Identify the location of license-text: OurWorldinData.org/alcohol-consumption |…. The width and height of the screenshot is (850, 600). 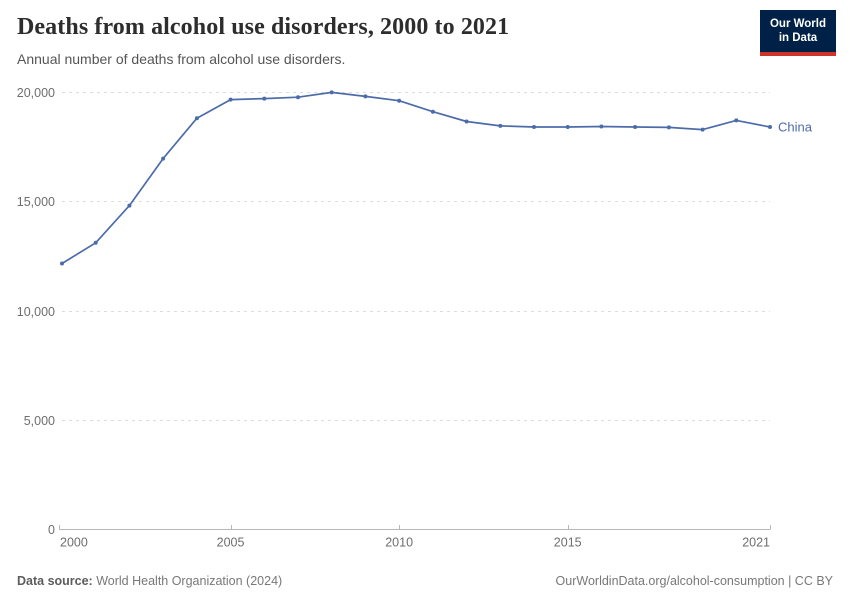
(694, 581).